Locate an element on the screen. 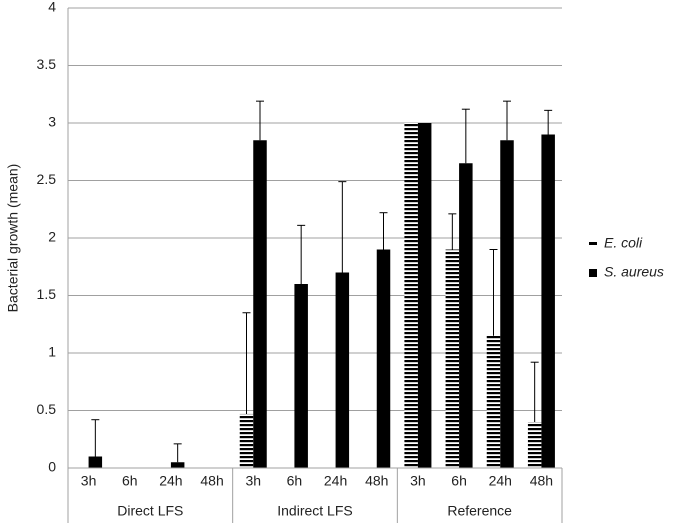 The image size is (677, 528). y-tick-label: 4 is located at coordinates (52, 7).